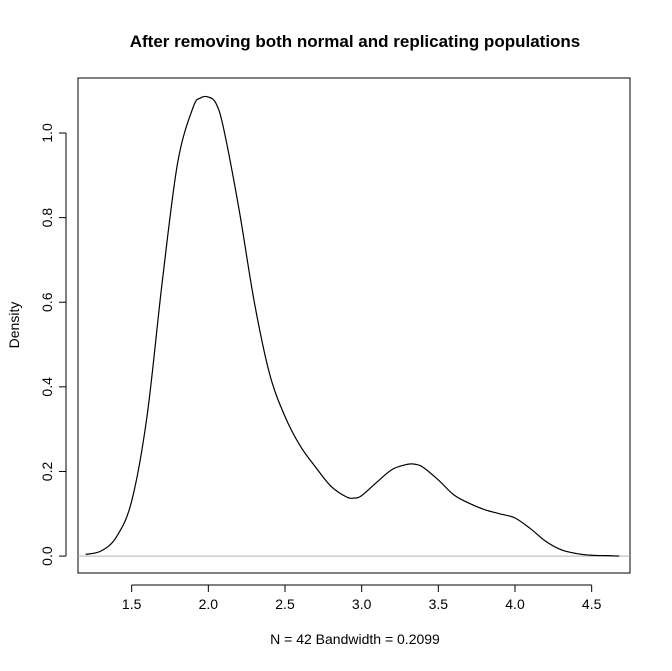 This screenshot has height=671, width=672. I want to click on x-tick-label: 1.5, so click(132, 604).